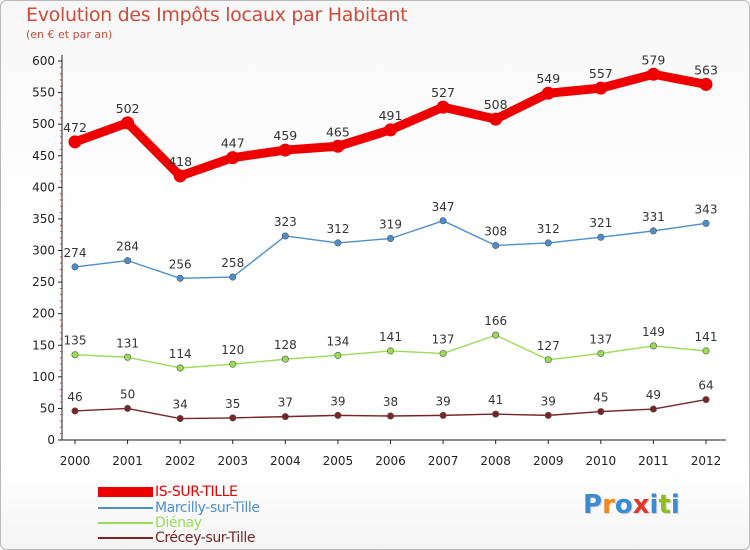 The height and width of the screenshot is (550, 750). Describe the element at coordinates (338, 131) in the screenshot. I see `data-label: 465` at that location.